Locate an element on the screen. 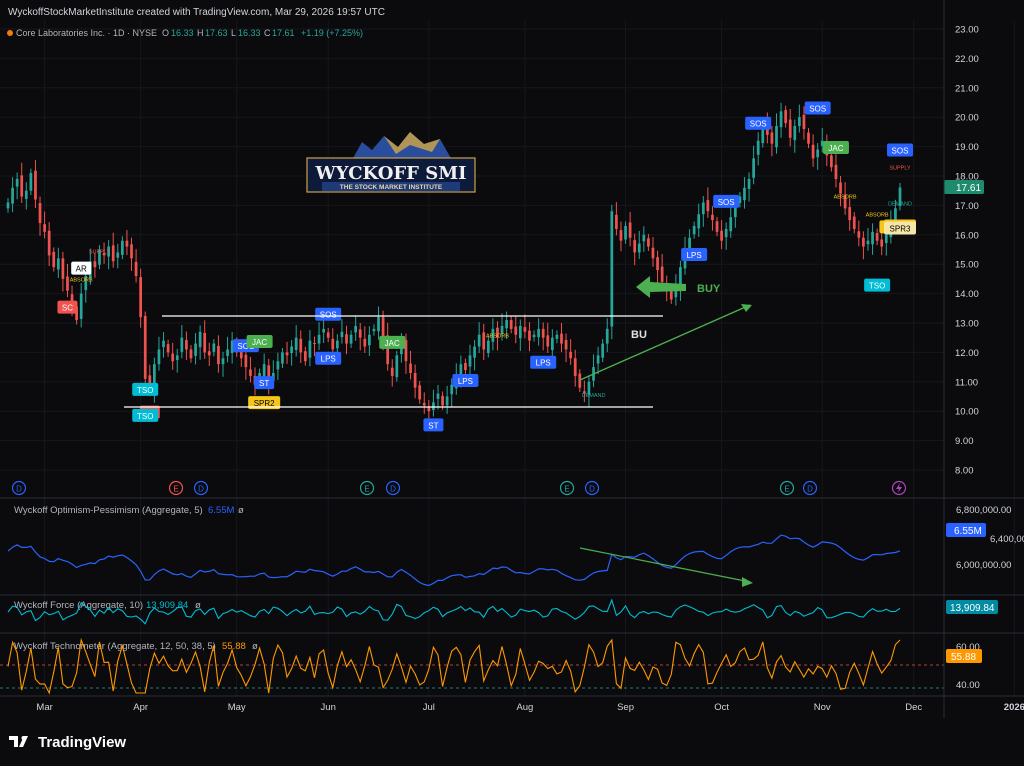 The width and height of the screenshot is (1024, 766). footer-bar is located at coordinates (512, 742).